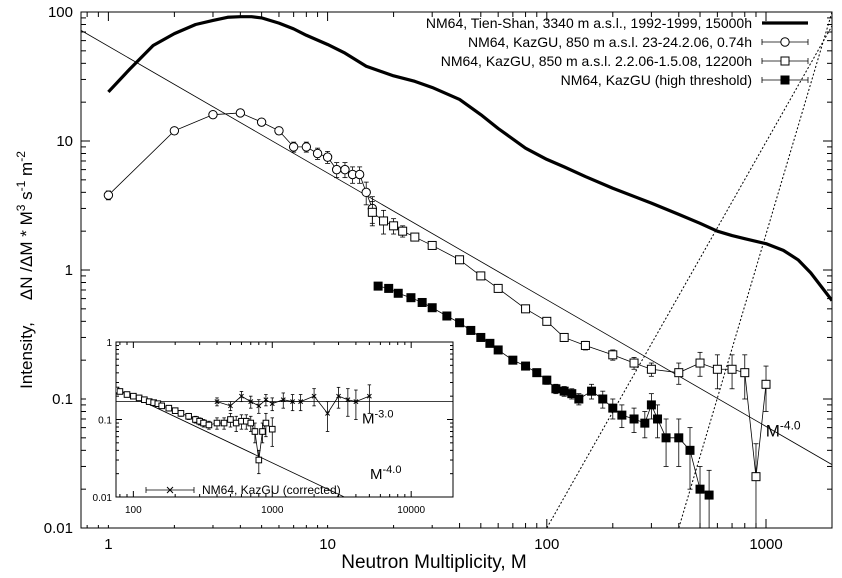  I want to click on y-axis-label-part: -2, so click(21, 156).